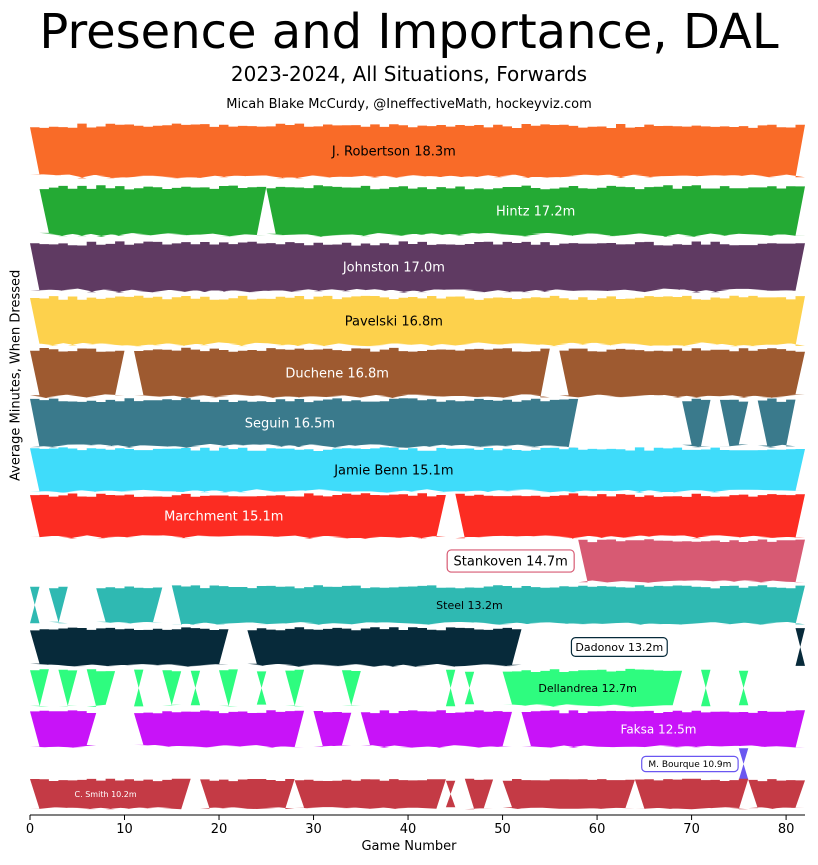 Image resolution: width=818 pixels, height=865 pixels. I want to click on player-row-pavelski: Pavelski 16.8m, so click(417, 321).